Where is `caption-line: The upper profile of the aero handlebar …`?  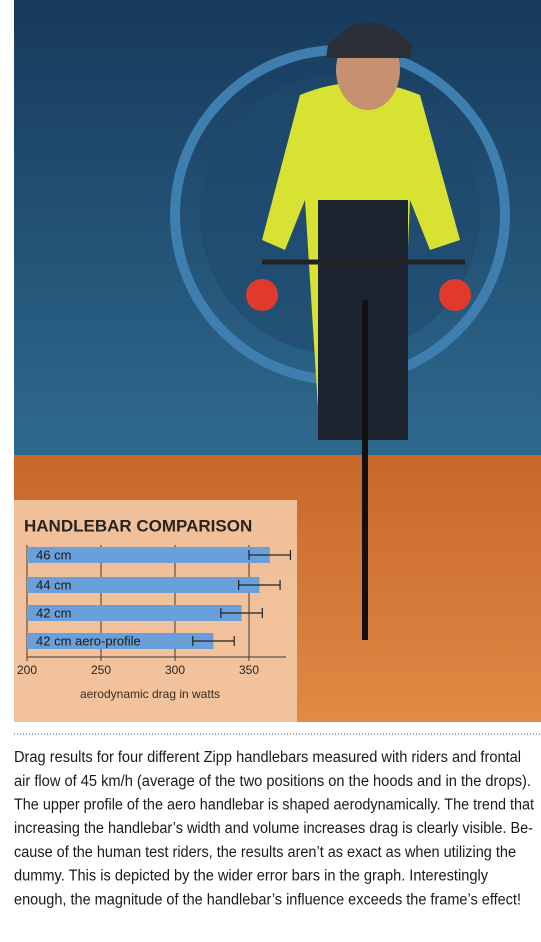 caption-line: The upper profile of the aero handlebar … is located at coordinates (274, 804).